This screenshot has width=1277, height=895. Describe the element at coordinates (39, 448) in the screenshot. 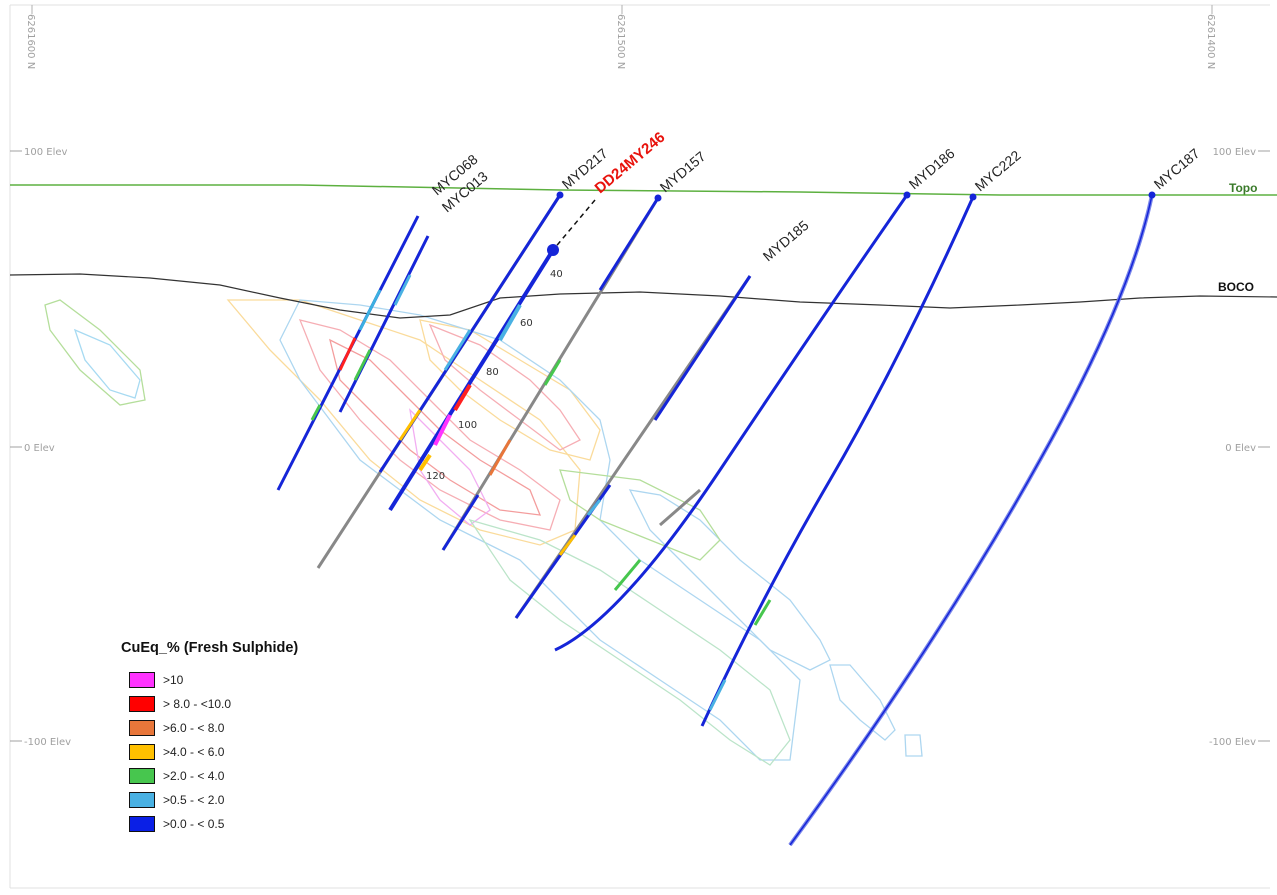

I see `elev-left-0: 0 Elev` at that location.